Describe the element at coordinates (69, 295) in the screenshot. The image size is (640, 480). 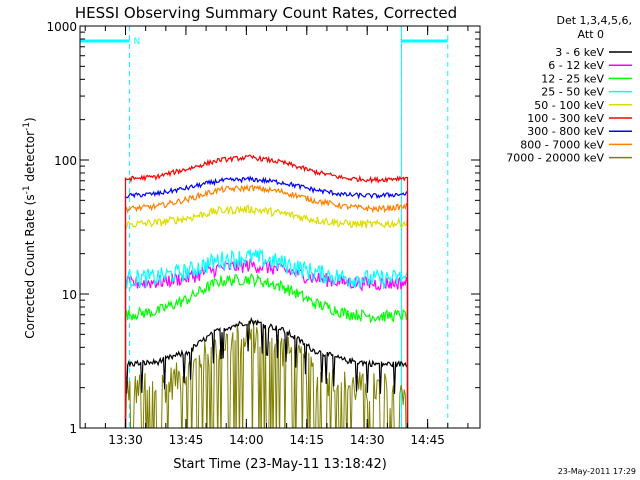
I see `y-tick-label-2: 10` at that location.